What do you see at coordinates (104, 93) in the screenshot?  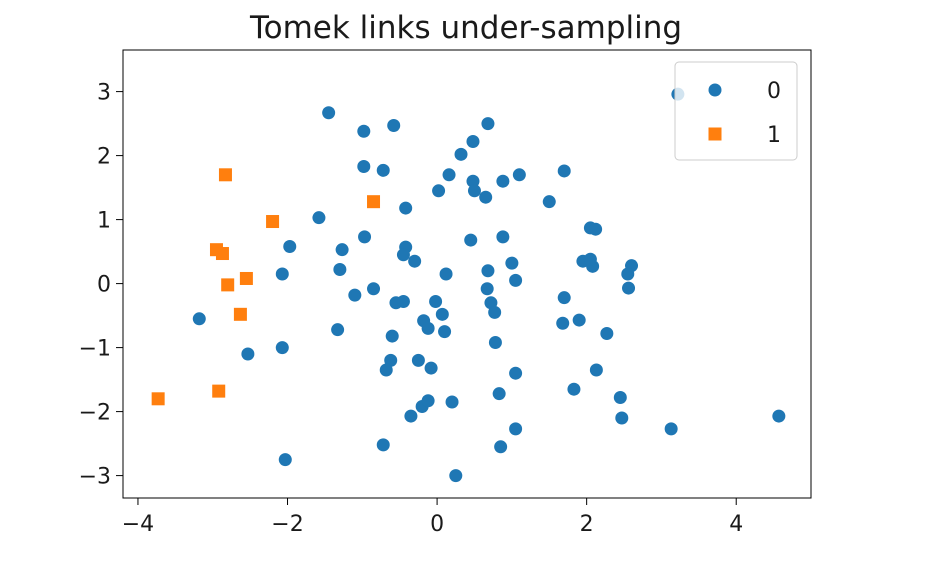 I see `y-tick-label: 3` at bounding box center [104, 93].